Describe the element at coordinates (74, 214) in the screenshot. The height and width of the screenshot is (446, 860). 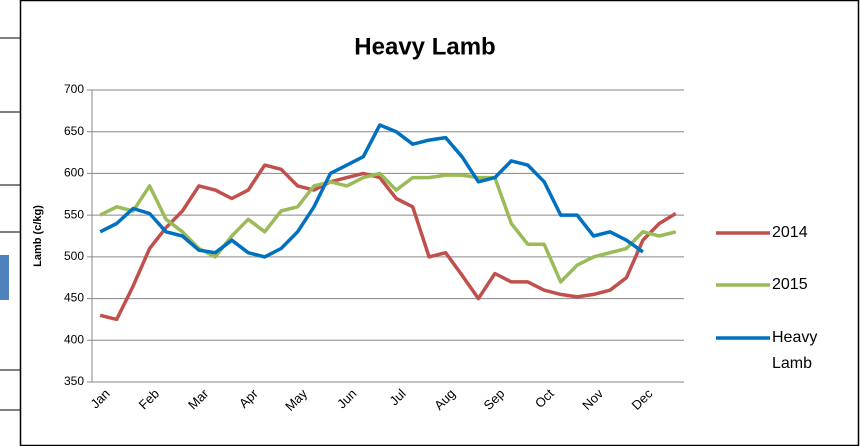
I see `y-tick-label: 550` at that location.